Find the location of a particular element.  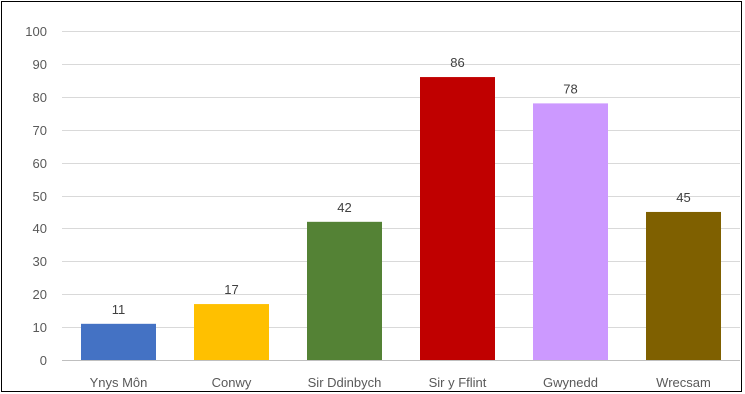

data-label: 78 is located at coordinates (570, 88).